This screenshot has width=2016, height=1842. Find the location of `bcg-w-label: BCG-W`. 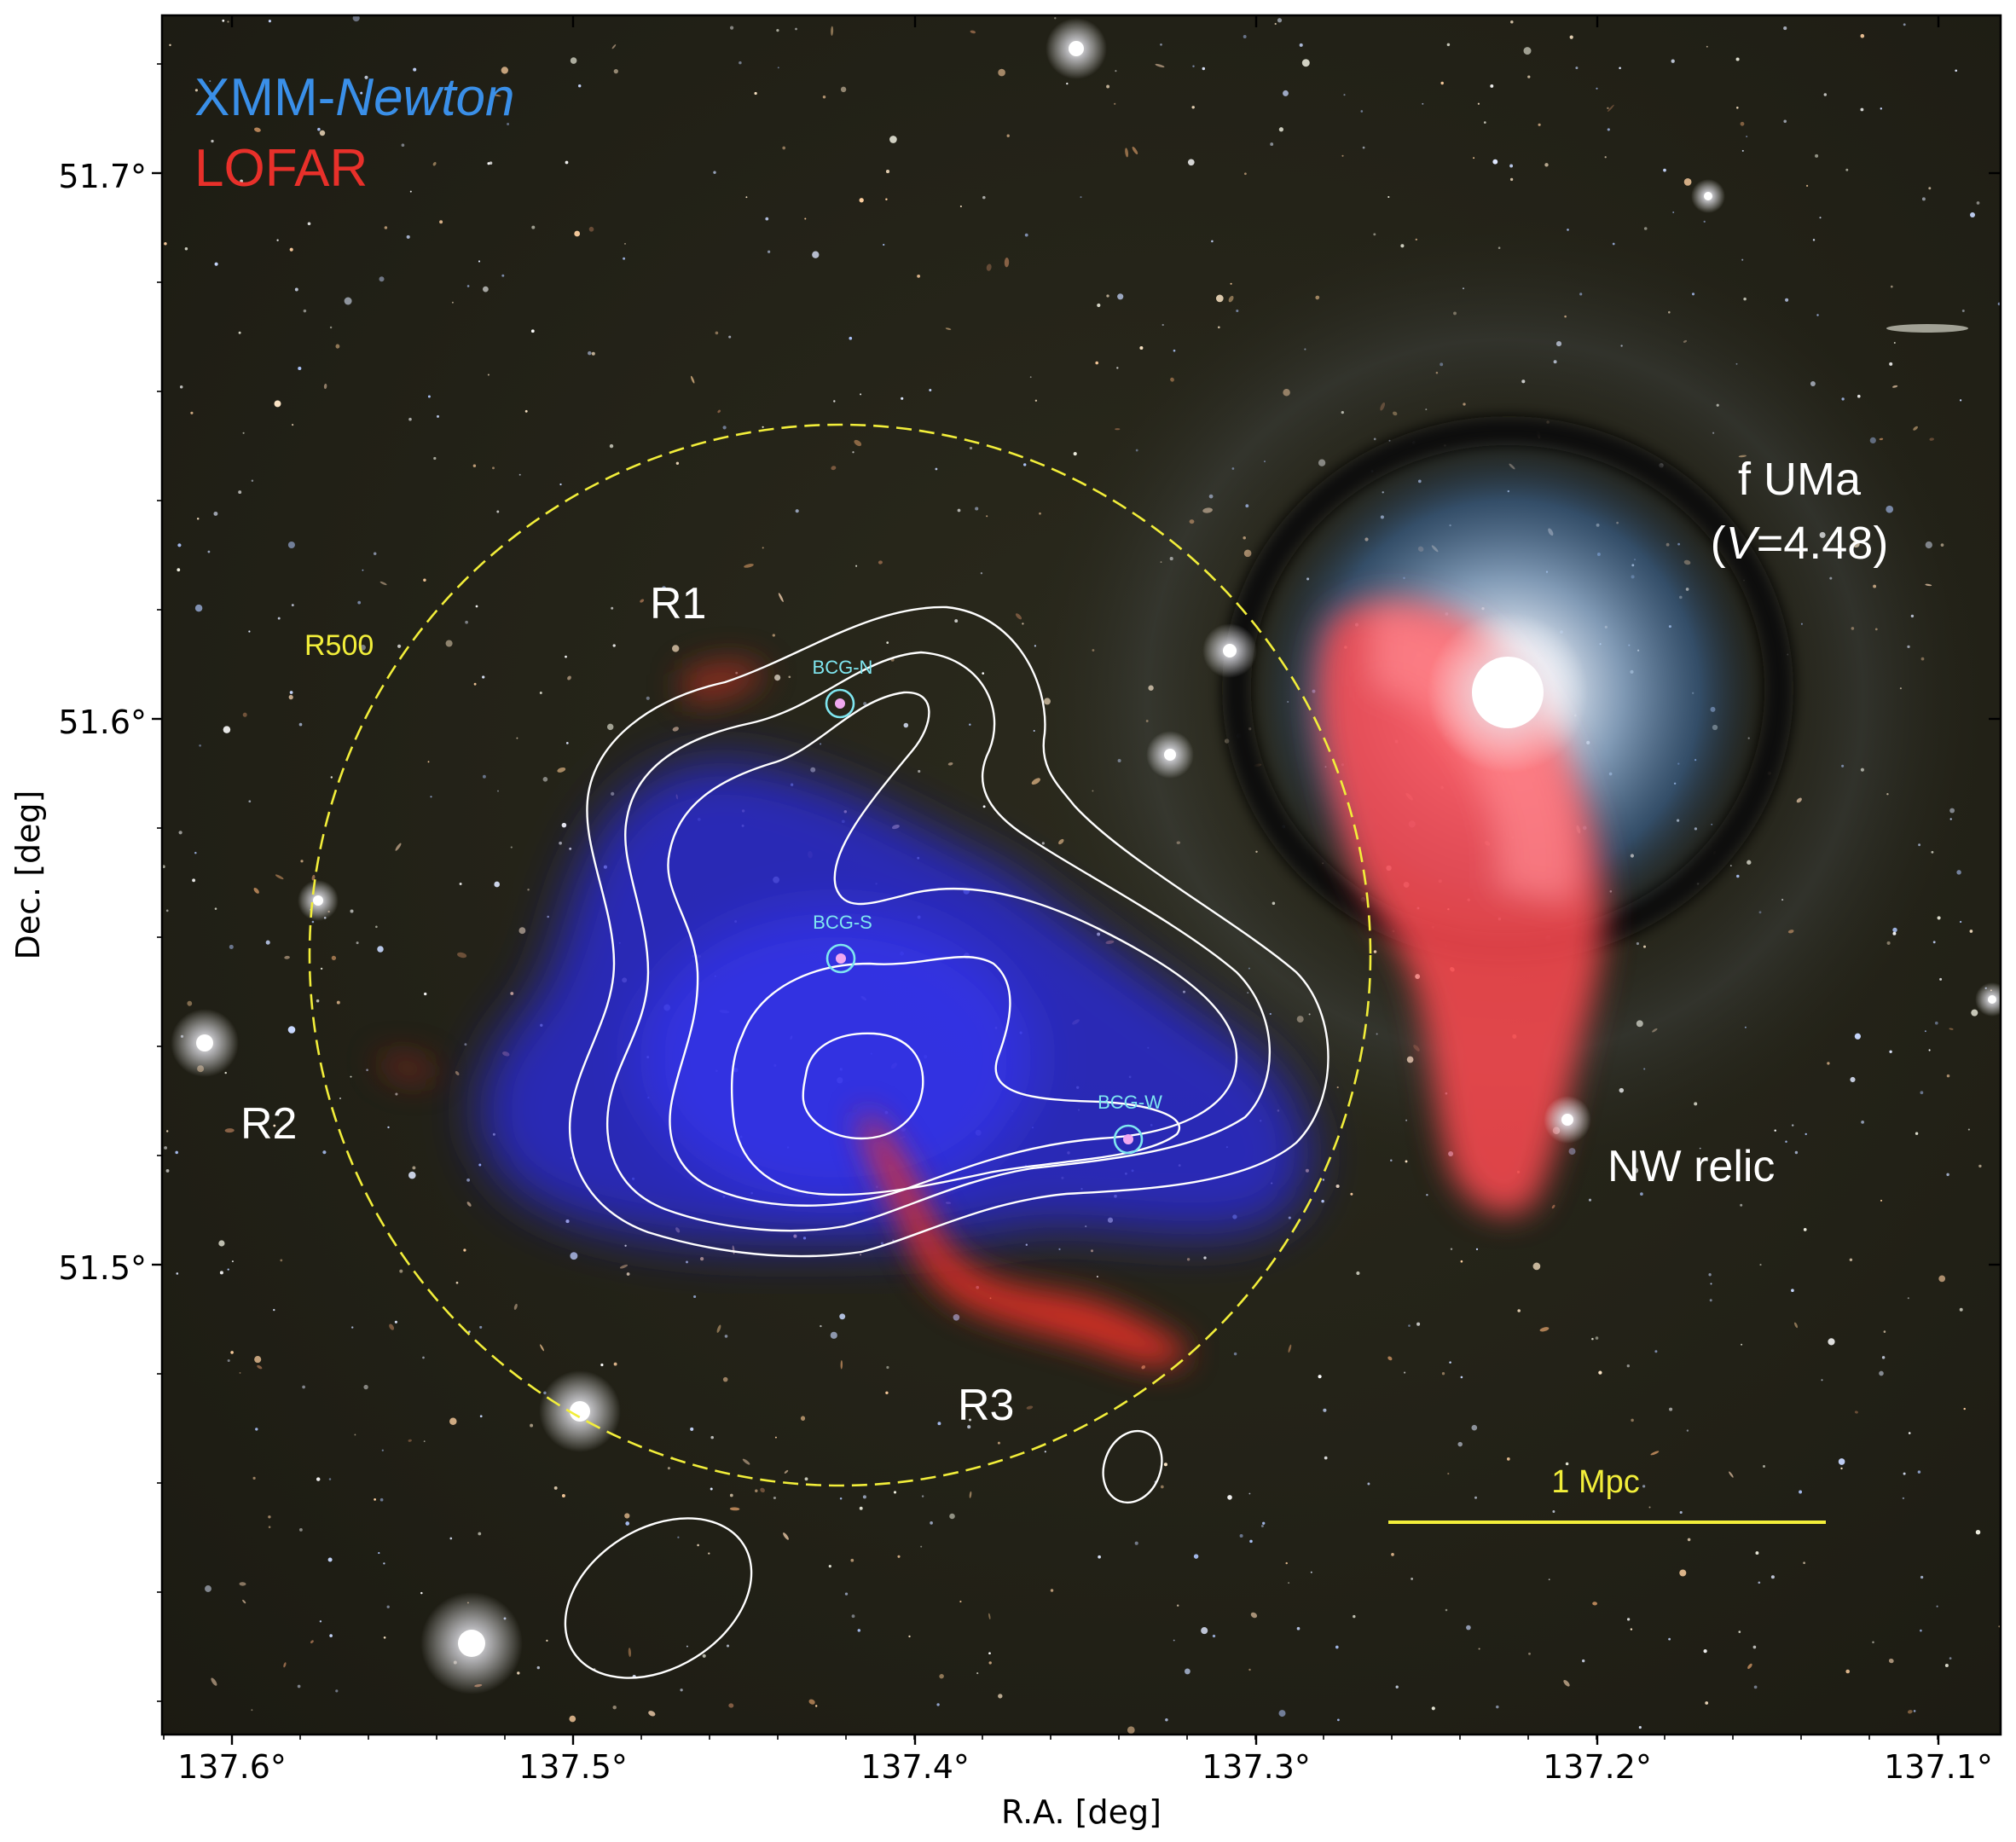

bcg-w-label: BCG-W is located at coordinates (1130, 1102).